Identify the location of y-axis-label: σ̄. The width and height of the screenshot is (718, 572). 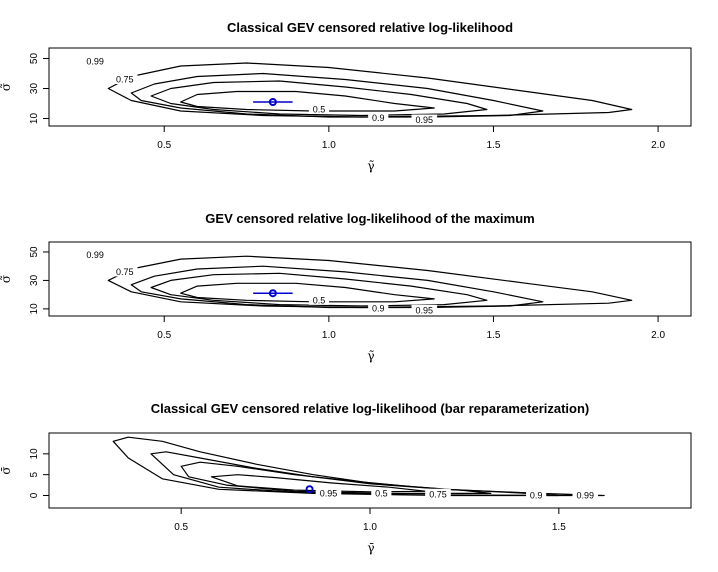
(6, 470).